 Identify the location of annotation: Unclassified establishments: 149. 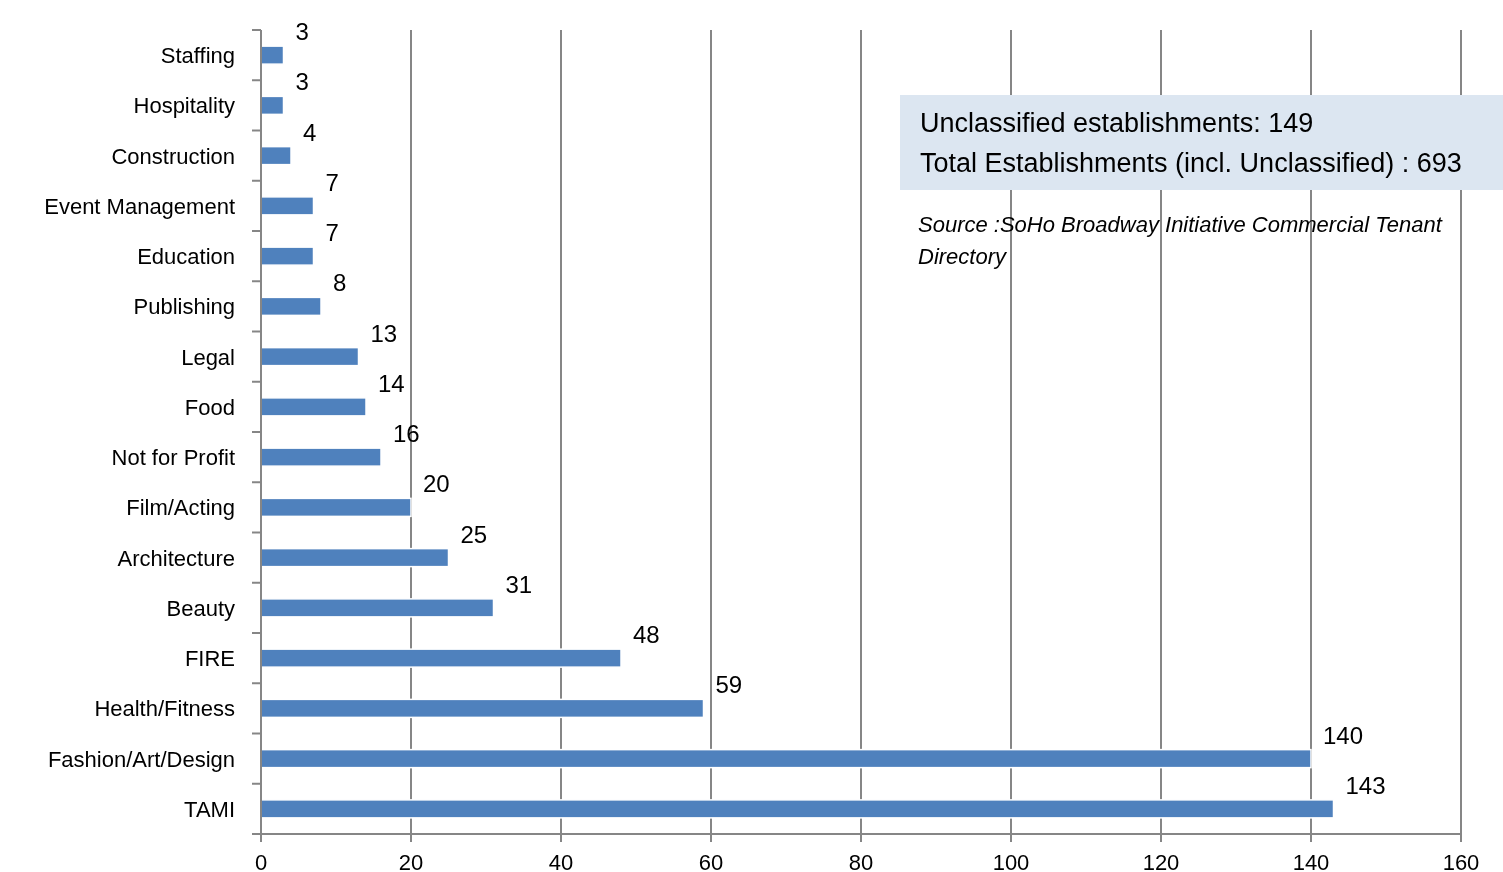
(1117, 123).